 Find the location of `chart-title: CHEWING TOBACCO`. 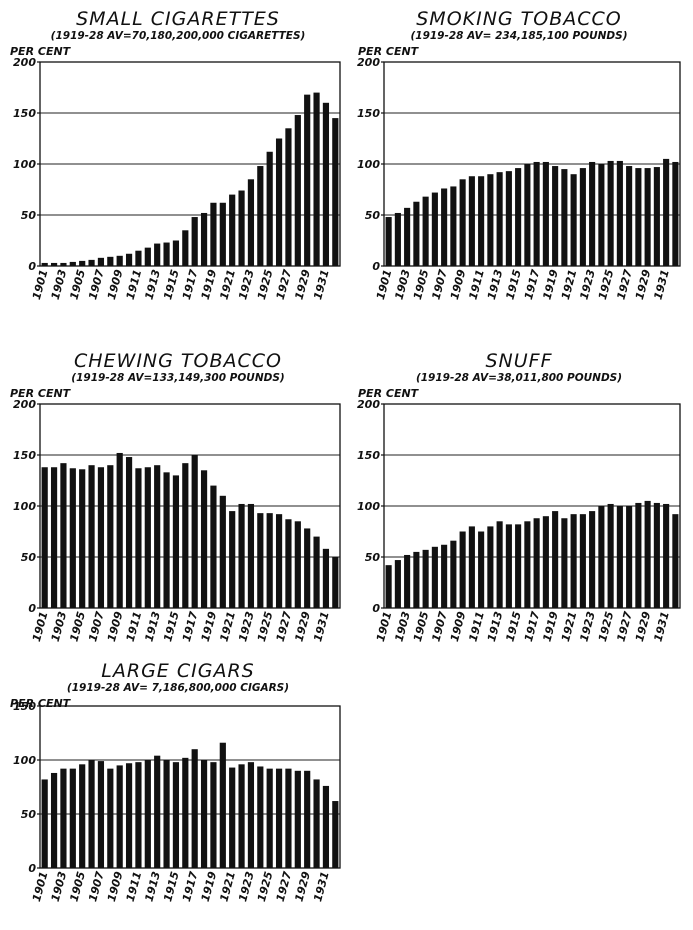

chart-title: CHEWING TOBACCO is located at coordinates (177, 361).